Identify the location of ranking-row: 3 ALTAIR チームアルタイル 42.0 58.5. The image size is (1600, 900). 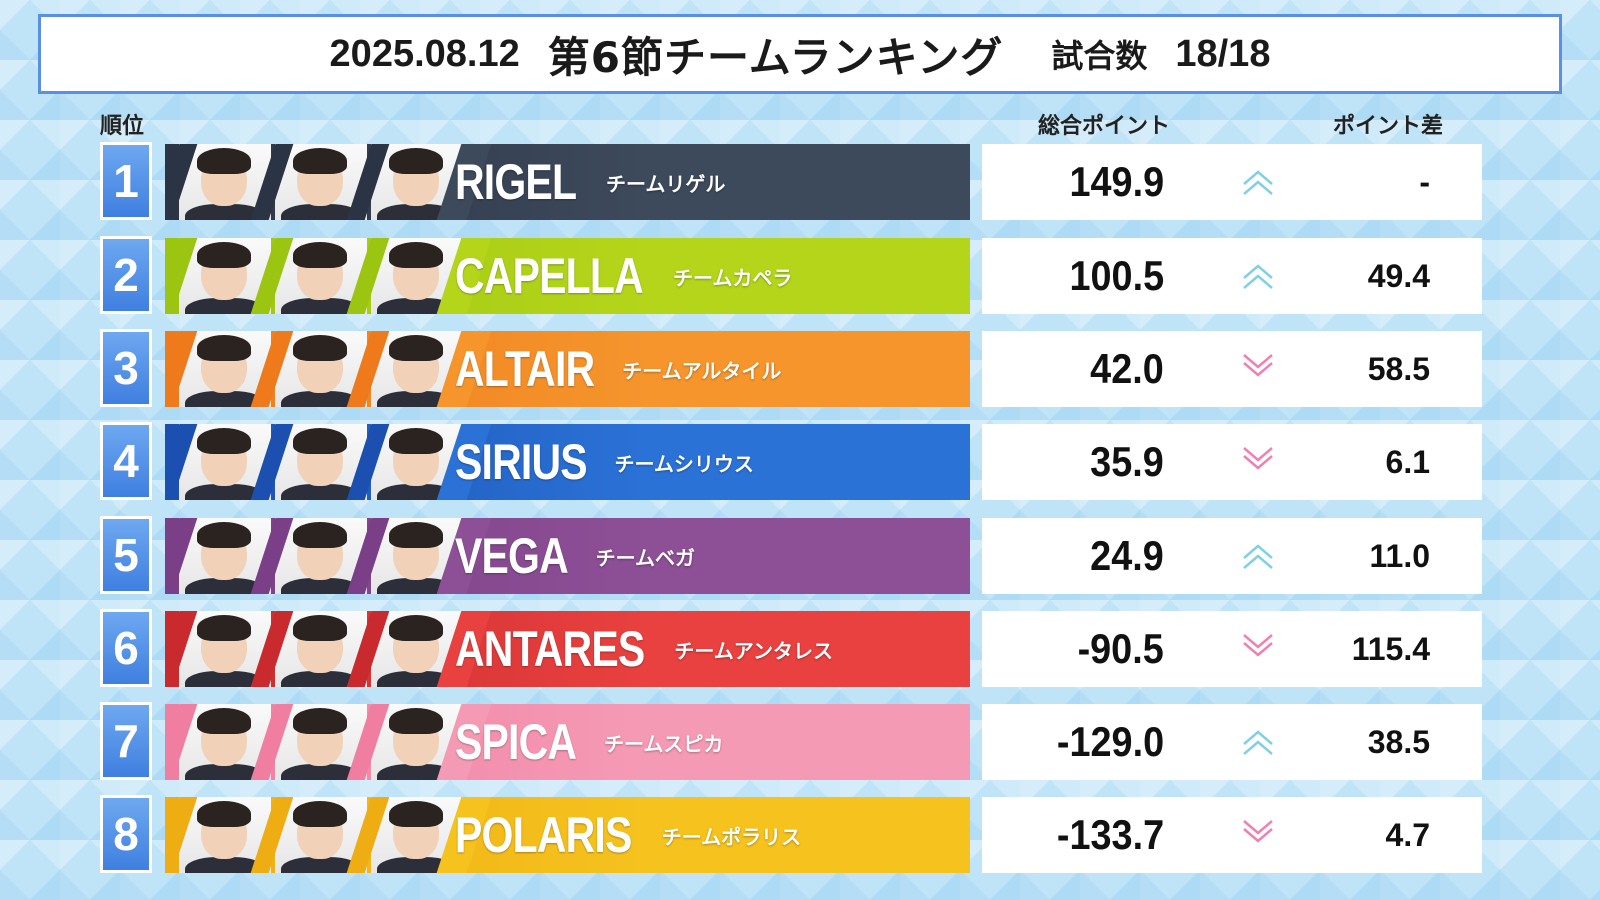
(791, 368).